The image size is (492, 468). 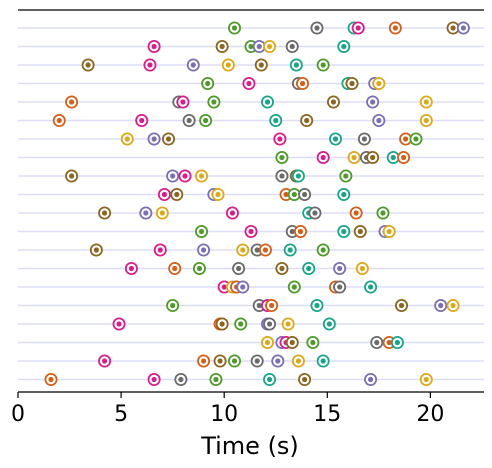 I want to click on x-tick-label: 5, so click(x=121, y=414).